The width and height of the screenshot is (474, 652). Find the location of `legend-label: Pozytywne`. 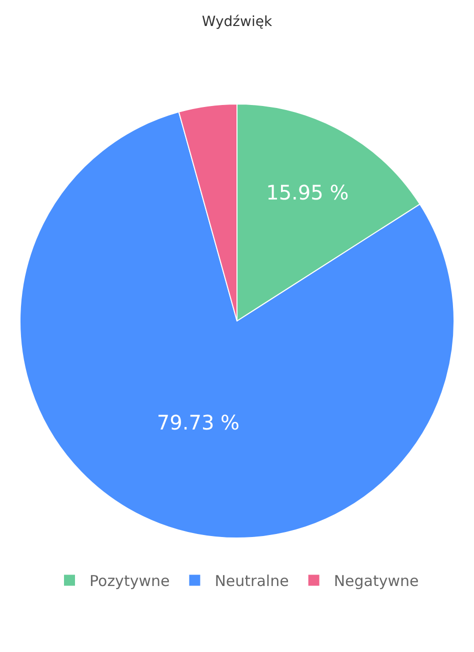

legend-label: Pozytywne is located at coordinates (130, 581).